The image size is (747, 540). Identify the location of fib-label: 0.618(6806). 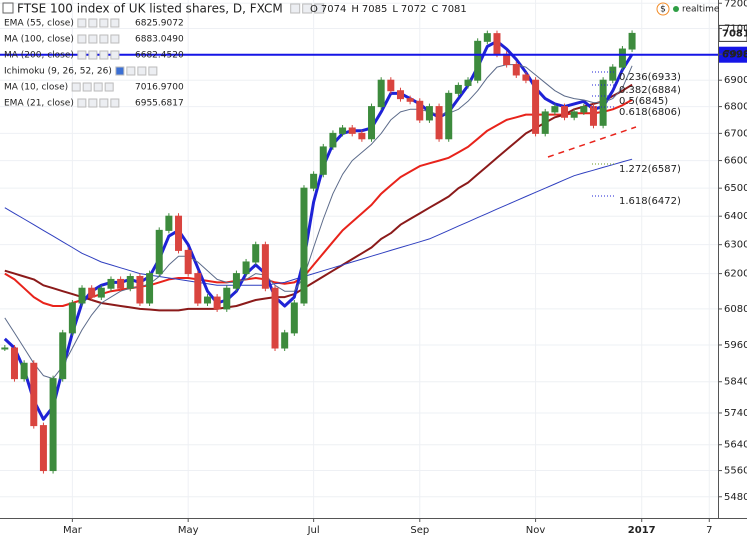
(650, 112).